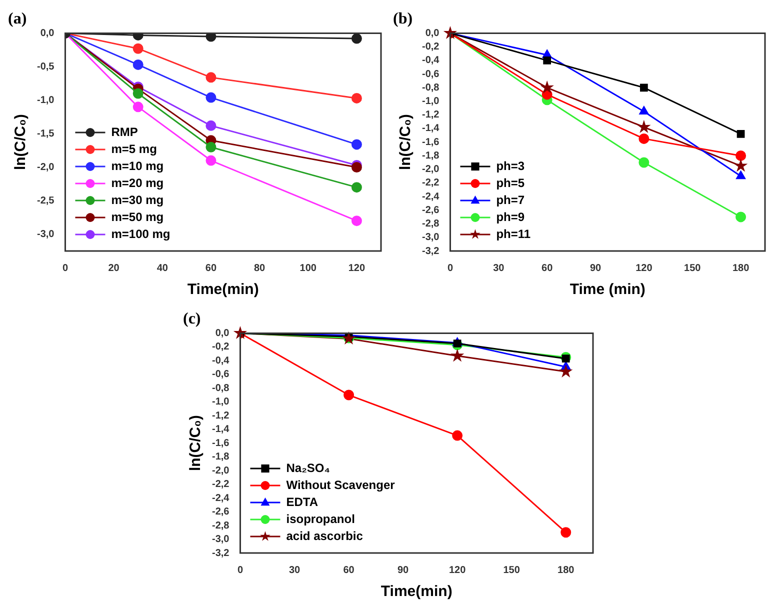 Image resolution: width=783 pixels, height=613 pixels. What do you see at coordinates (308, 268) in the screenshot?
I see `x-tick-label: 100` at bounding box center [308, 268].